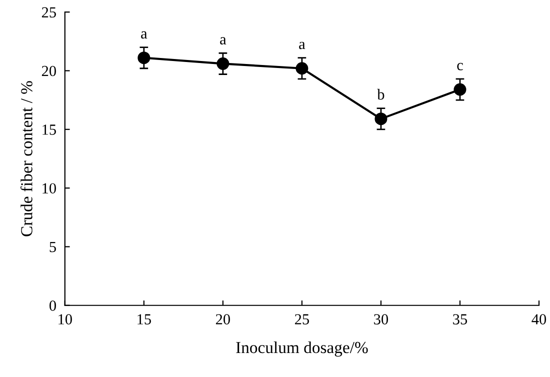 The width and height of the screenshot is (550, 377). What do you see at coordinates (49, 188) in the screenshot?
I see `y-tick-label: 10` at bounding box center [49, 188].